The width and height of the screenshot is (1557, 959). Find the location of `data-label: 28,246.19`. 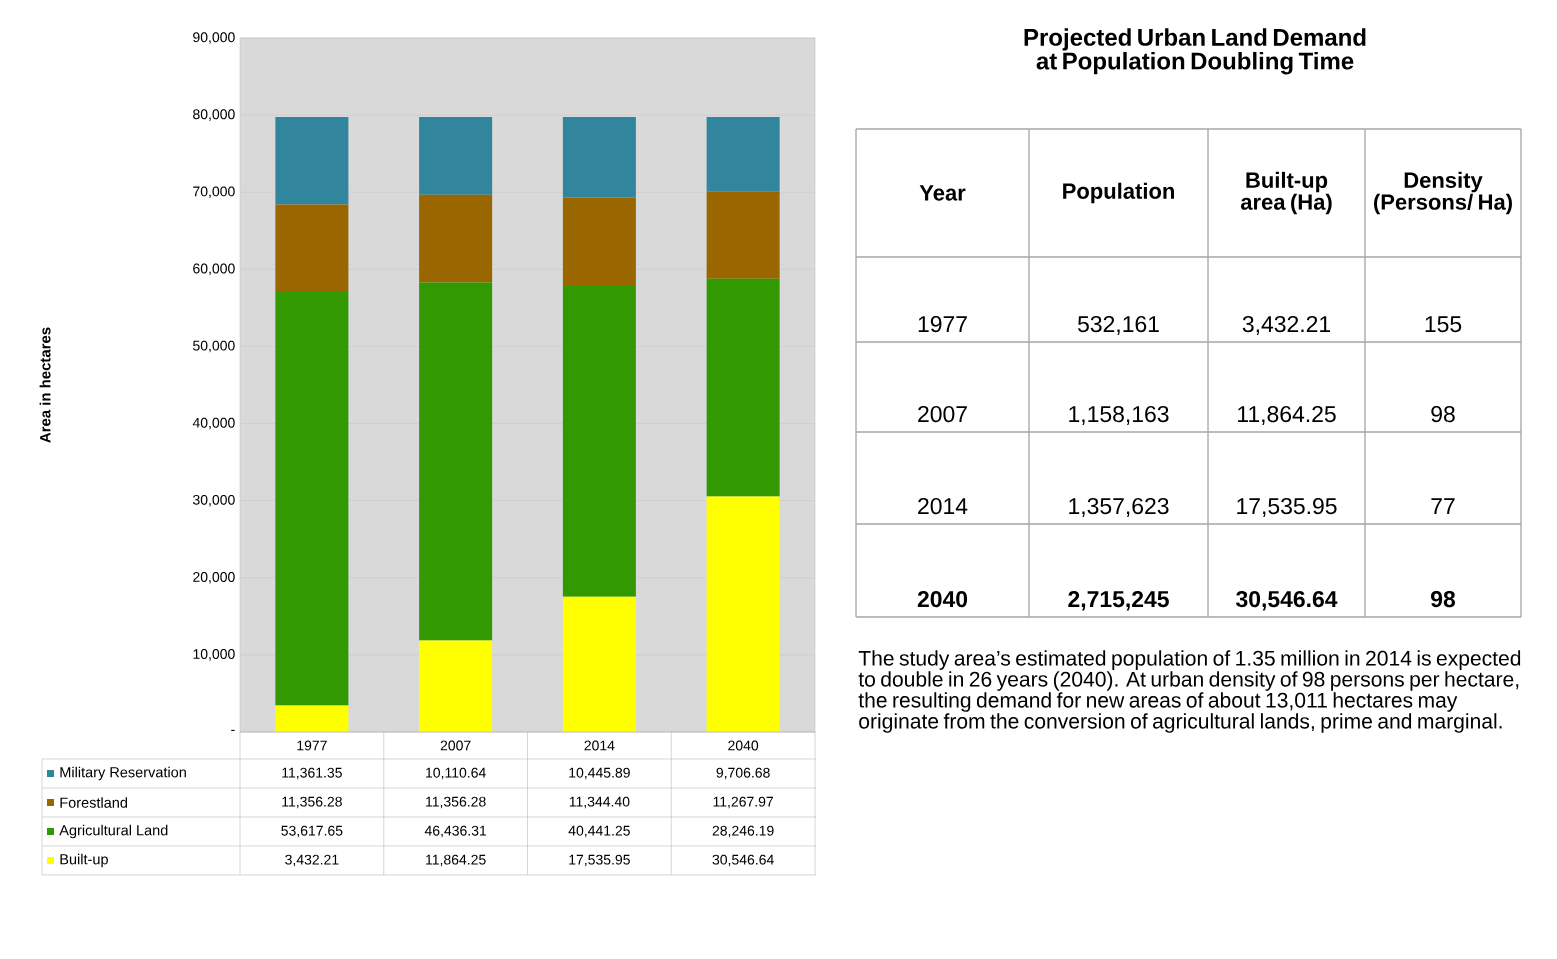

data-label: 28,246.19 is located at coordinates (743, 831).